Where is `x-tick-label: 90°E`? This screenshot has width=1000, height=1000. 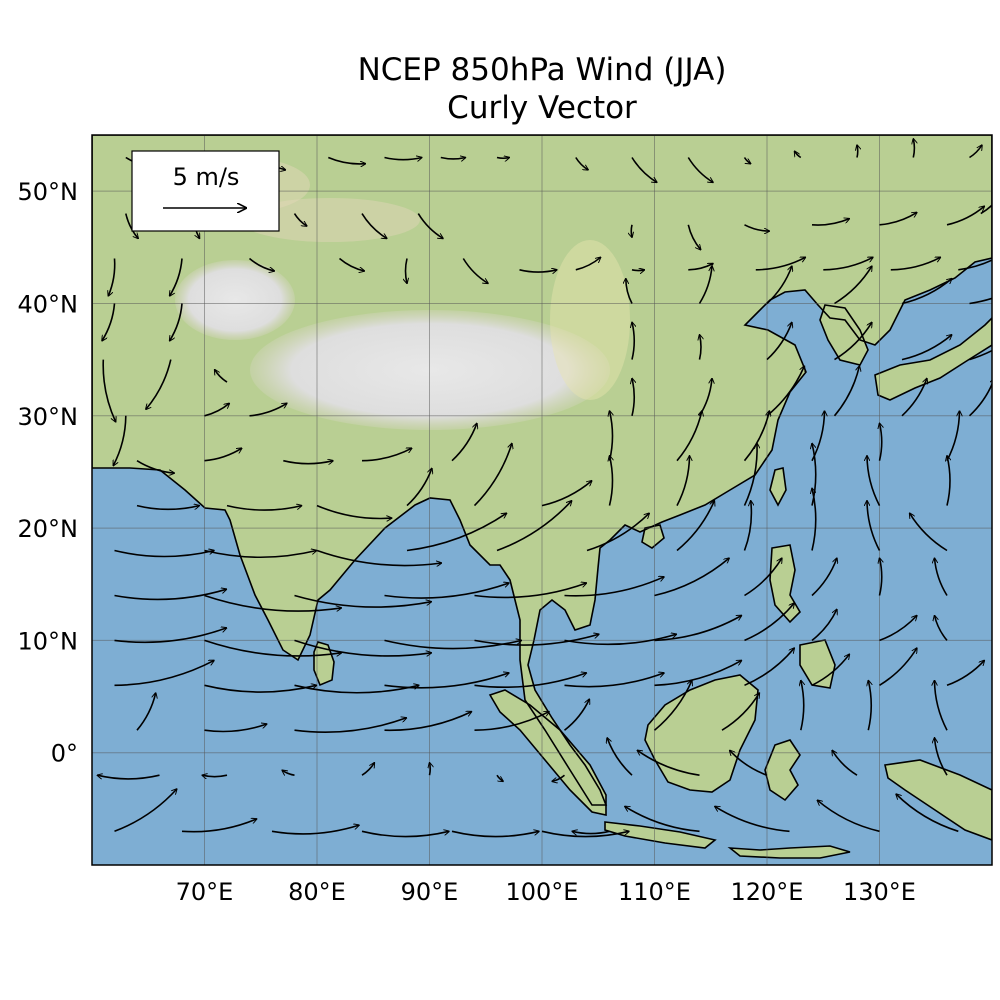
x-tick-label: 90°E is located at coordinates (430, 892).